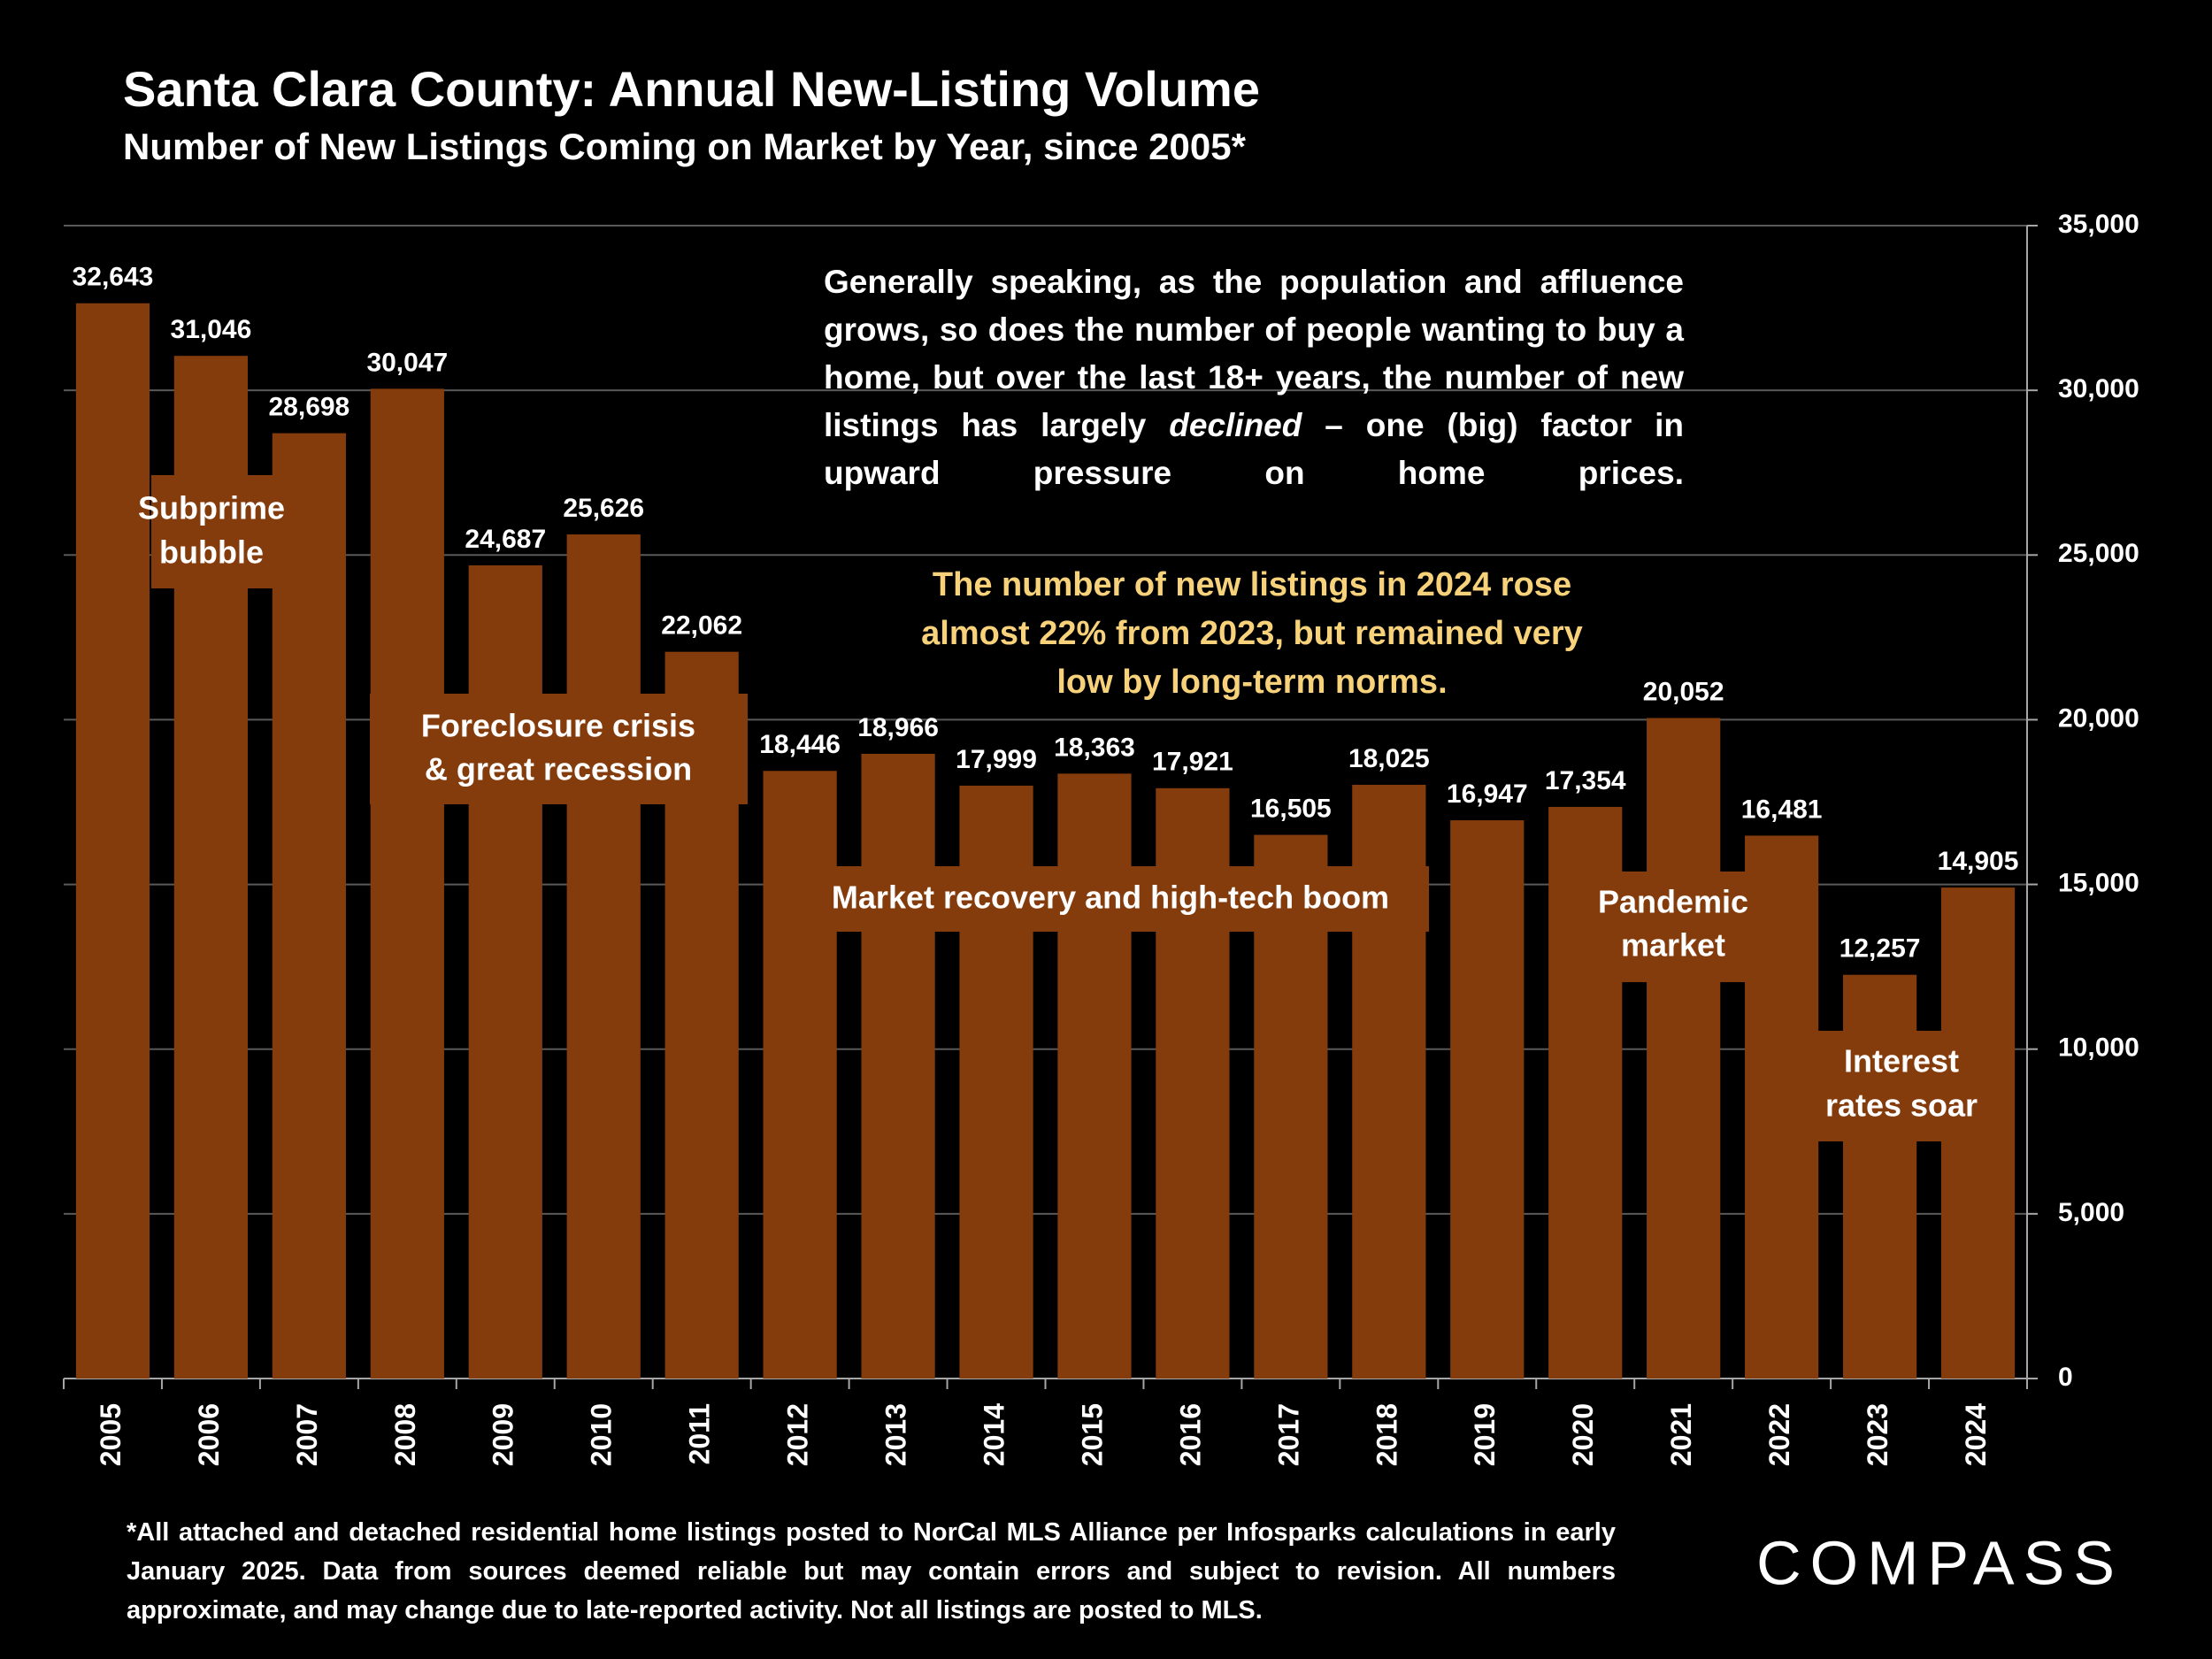 This screenshot has height=1659, width=2212. What do you see at coordinates (1586, 781) in the screenshot?
I see `value-label: 17,354` at bounding box center [1586, 781].